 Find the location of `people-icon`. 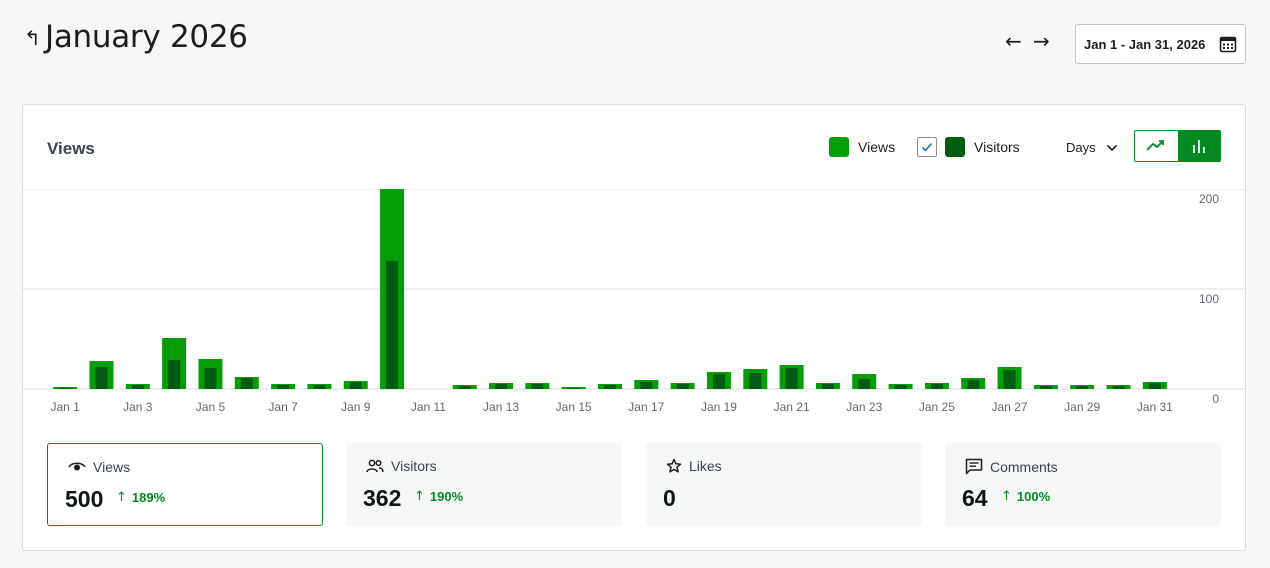

people-icon is located at coordinates (375, 466).